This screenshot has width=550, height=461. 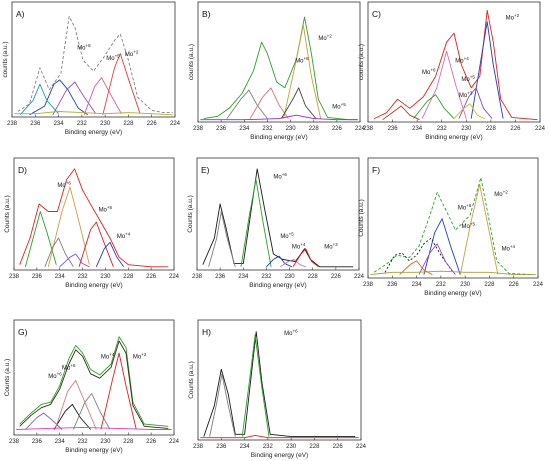 I want to click on panel-label: B), so click(x=206, y=14).